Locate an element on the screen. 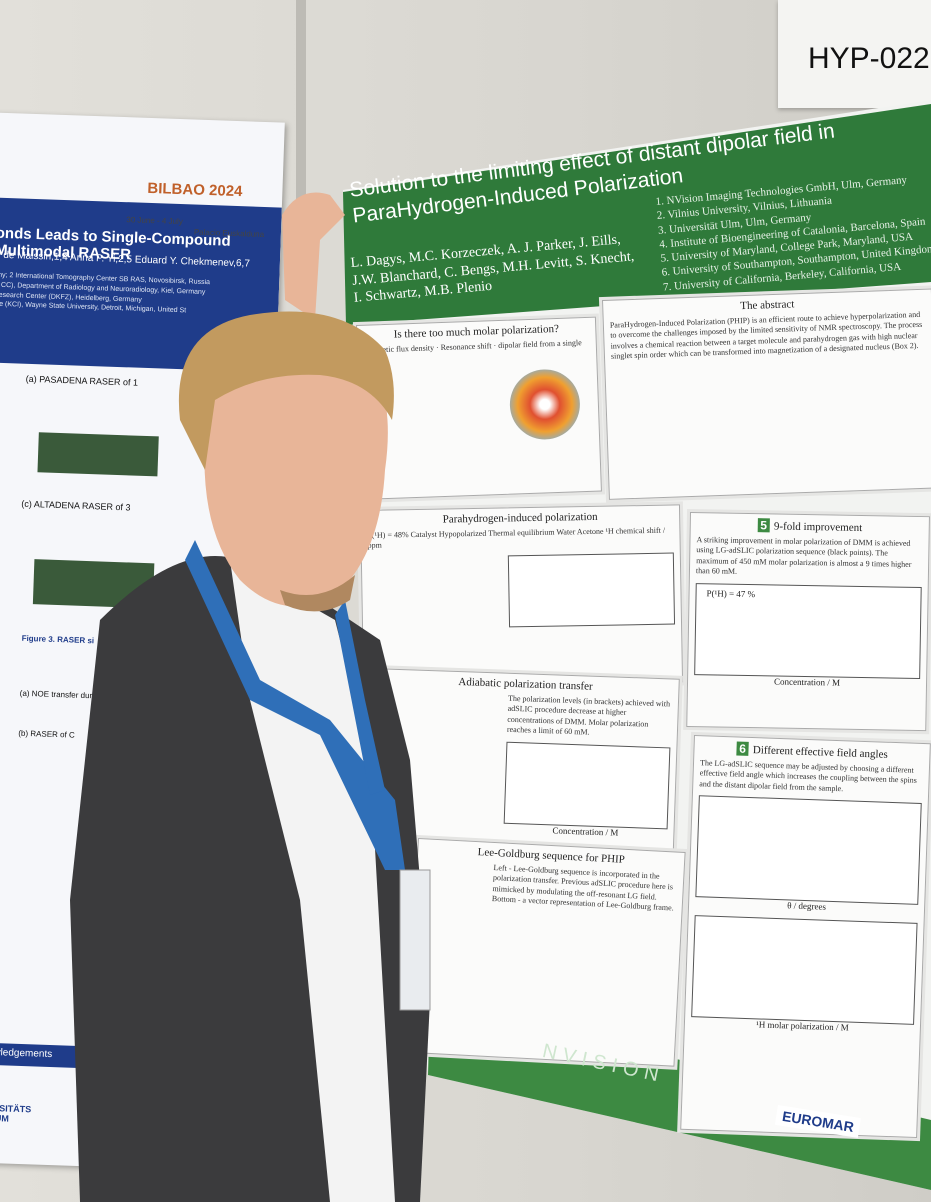  beard is located at coordinates (317, 593).